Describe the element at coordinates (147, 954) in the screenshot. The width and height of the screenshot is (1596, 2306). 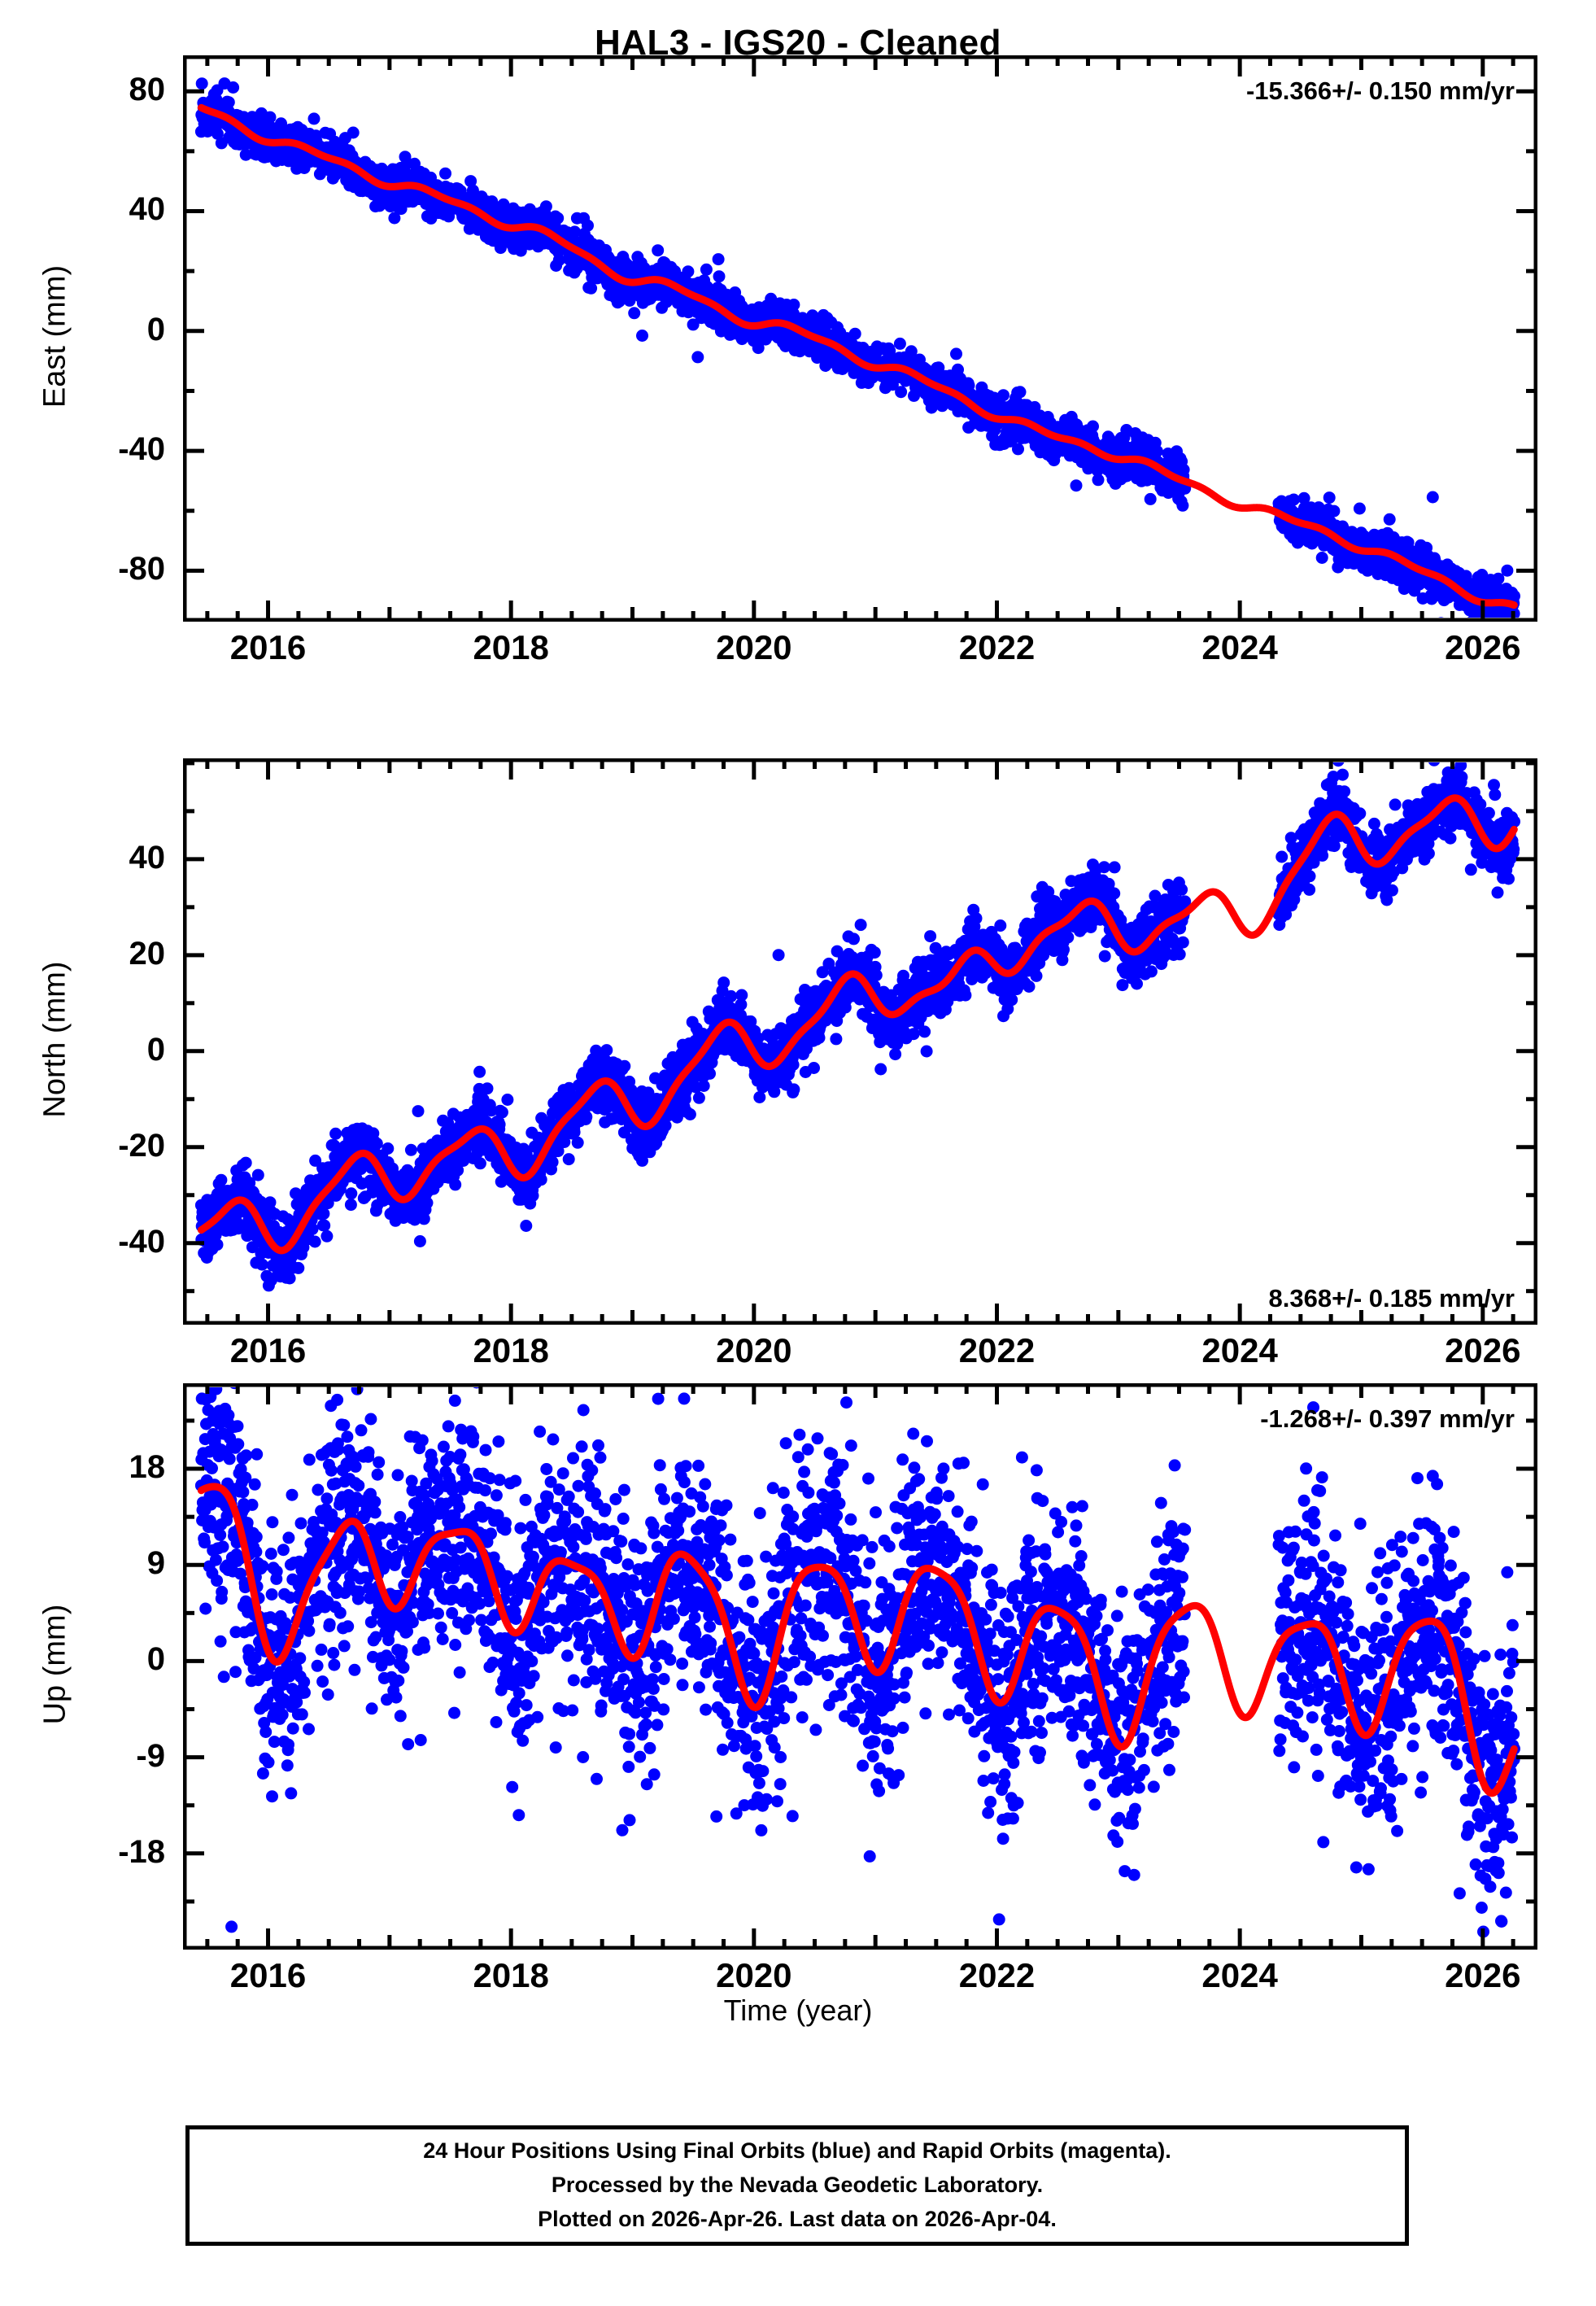
I see `y-tick-label: 20` at that location.